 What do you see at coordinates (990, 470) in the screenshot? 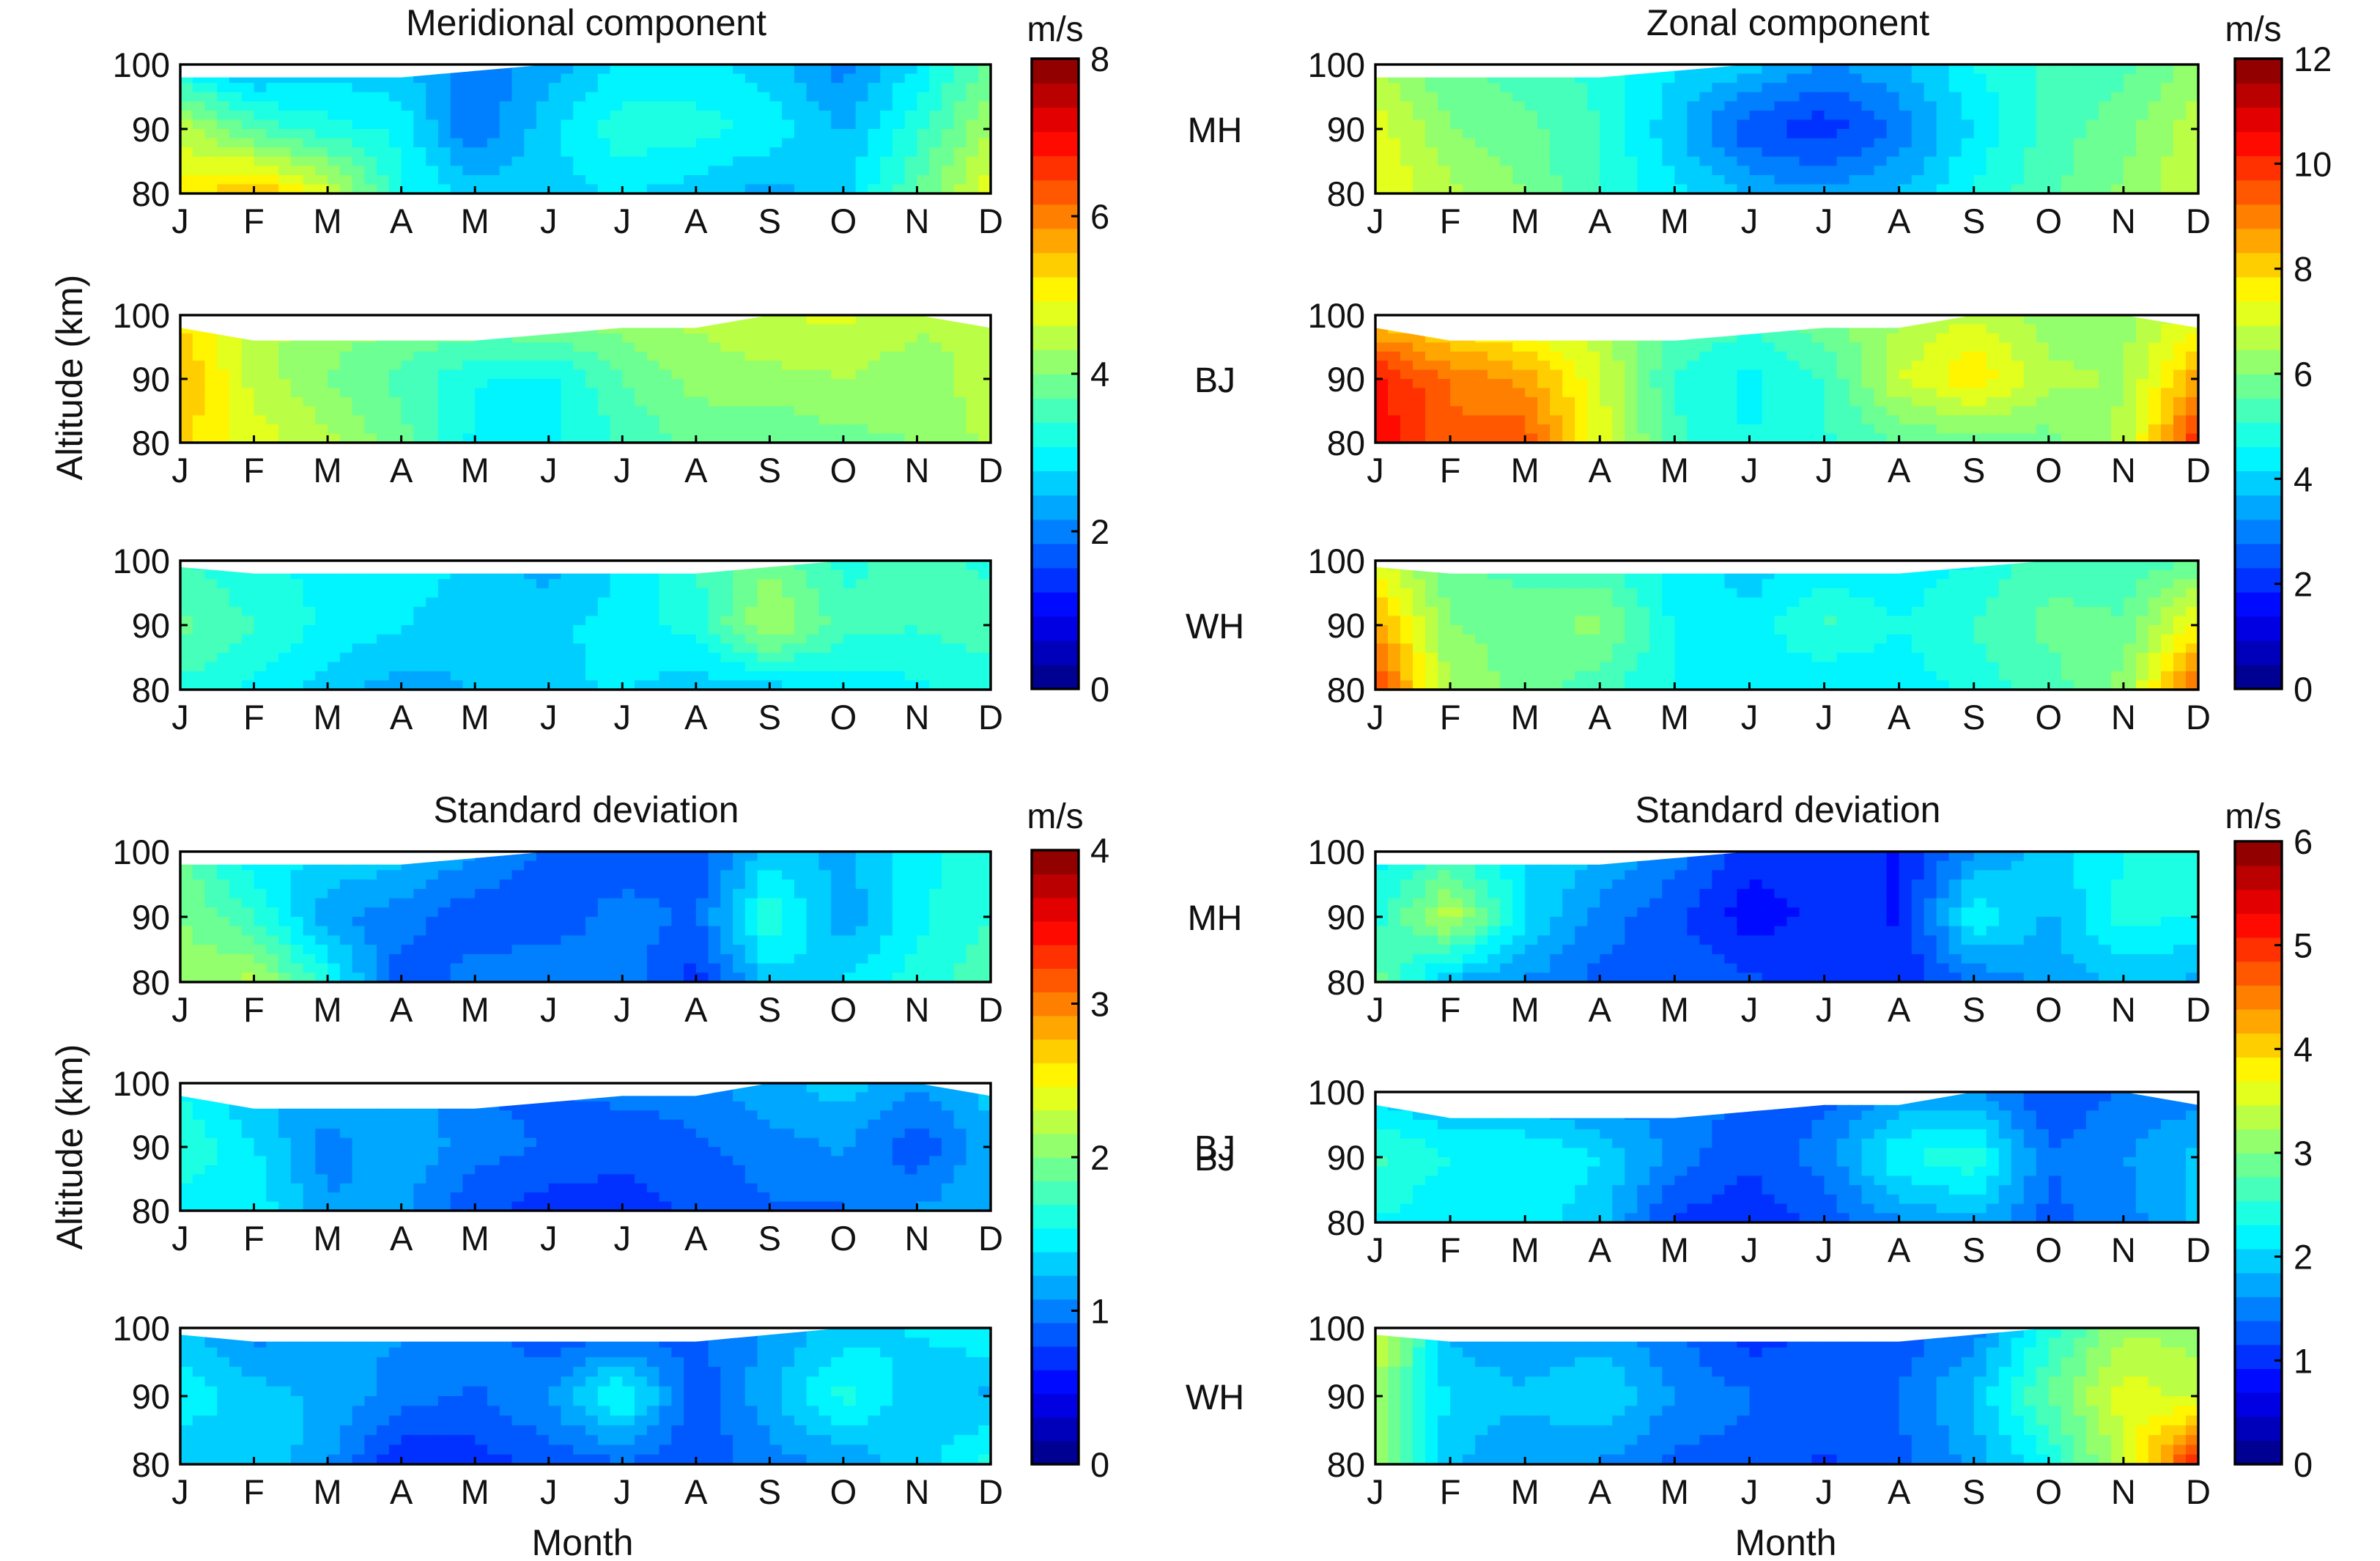
I see `x-tick-label: D` at bounding box center [990, 470].